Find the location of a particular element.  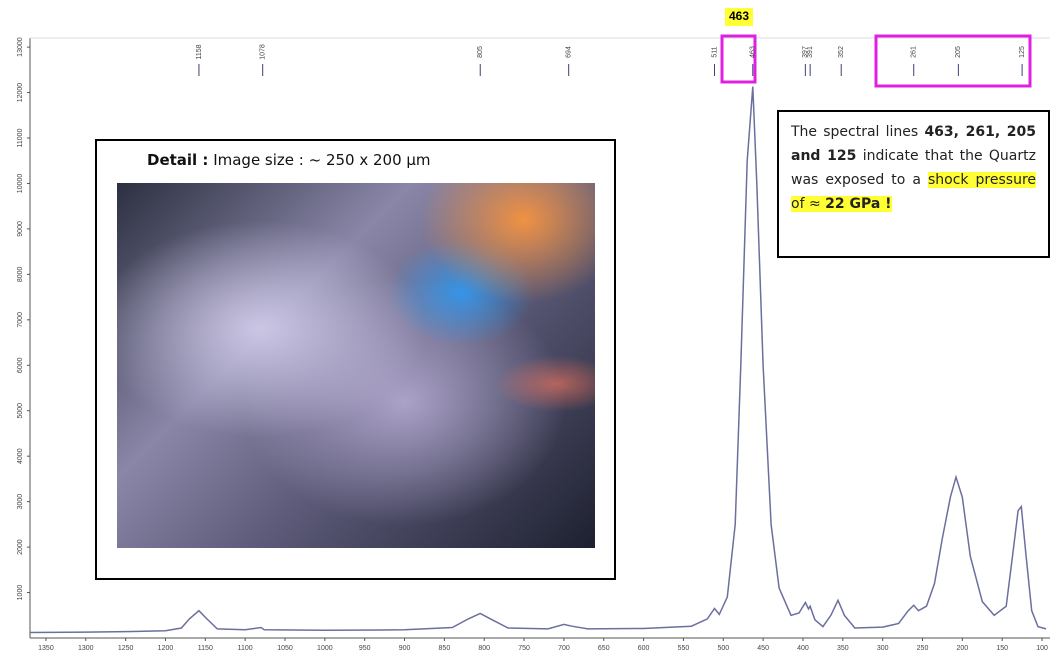

annotation-text: The spectral lines is located at coordinates (858, 132).